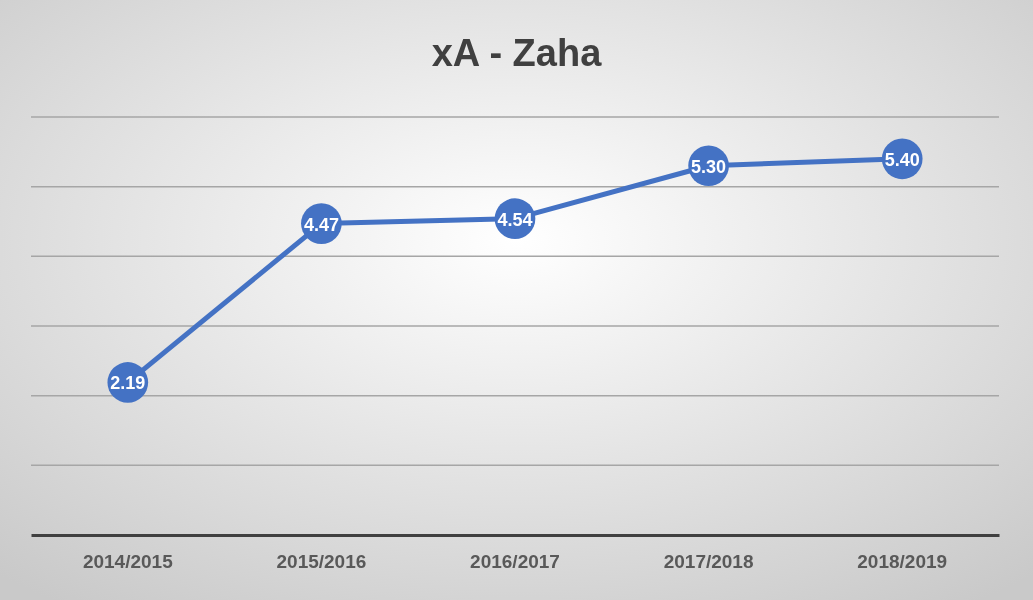  What do you see at coordinates (128, 562) in the screenshot?
I see `x-tick-label: 2014/2015` at bounding box center [128, 562].